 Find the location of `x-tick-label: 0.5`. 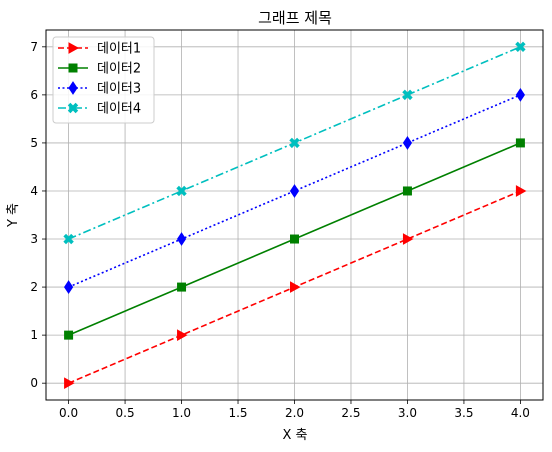

x-tick-label: 0.5 is located at coordinates (125, 413).